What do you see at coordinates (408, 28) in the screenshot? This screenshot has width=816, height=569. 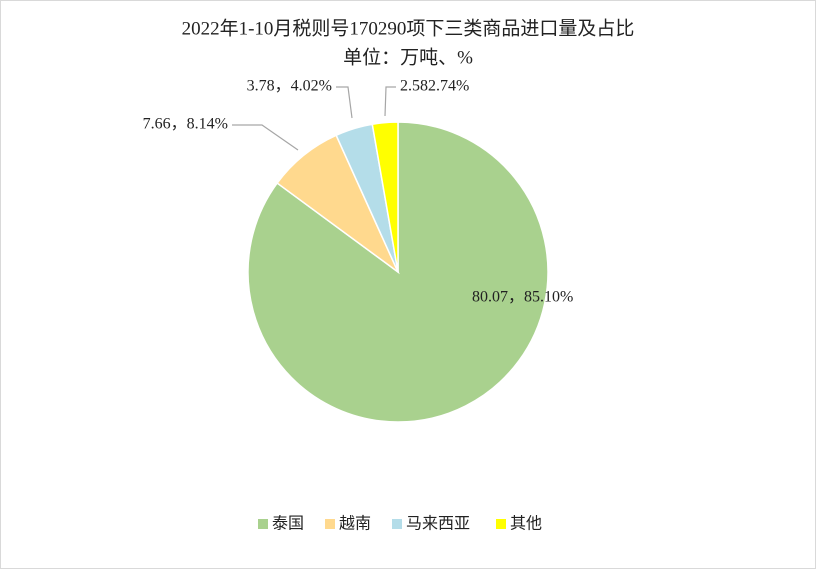 I see `chart-title: 2022年1-10月税则号170290项下三类商品进口量及占比` at bounding box center [408, 28].